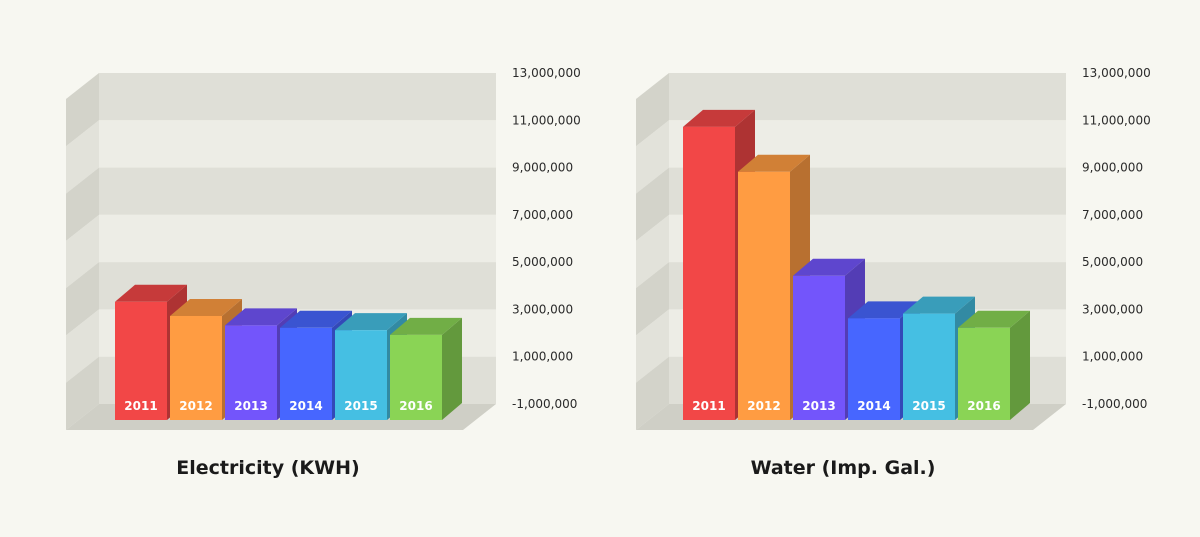  I want to click on bar-2012: 2012, so click(774, 287).